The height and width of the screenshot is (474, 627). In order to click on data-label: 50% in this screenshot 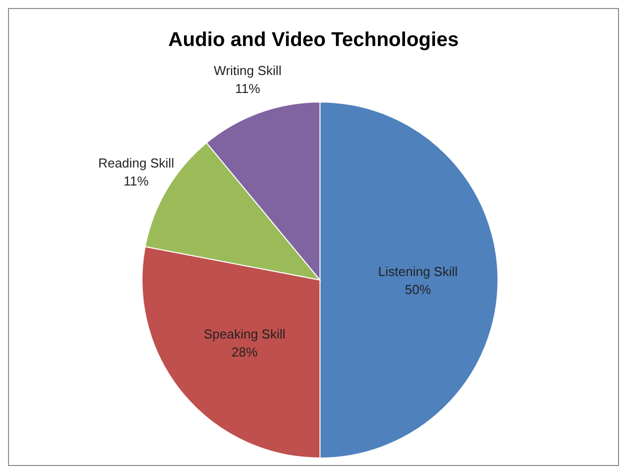, I will do `click(418, 289)`.